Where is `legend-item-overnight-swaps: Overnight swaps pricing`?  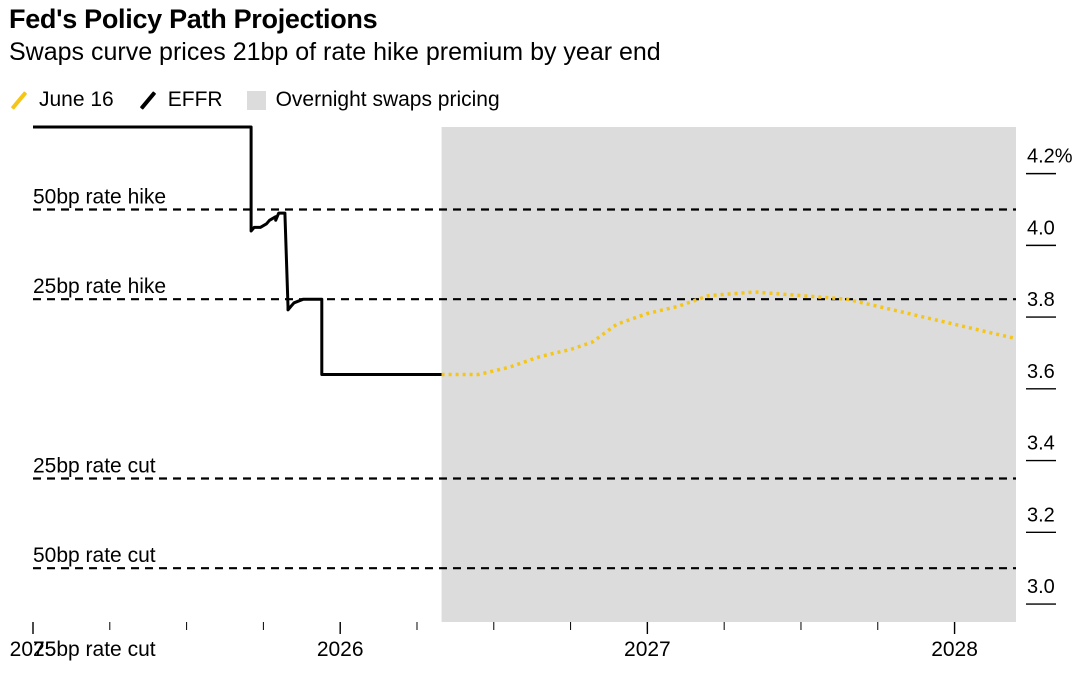
legend-item-overnight-swaps: Overnight swaps pricing is located at coordinates (373, 100).